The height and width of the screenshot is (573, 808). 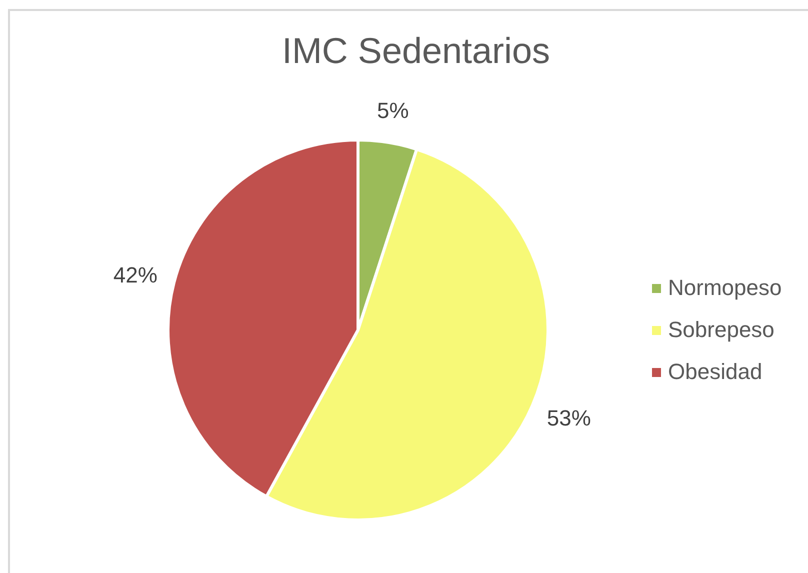 I want to click on legend-label: Sobrepeso, so click(x=721, y=330).